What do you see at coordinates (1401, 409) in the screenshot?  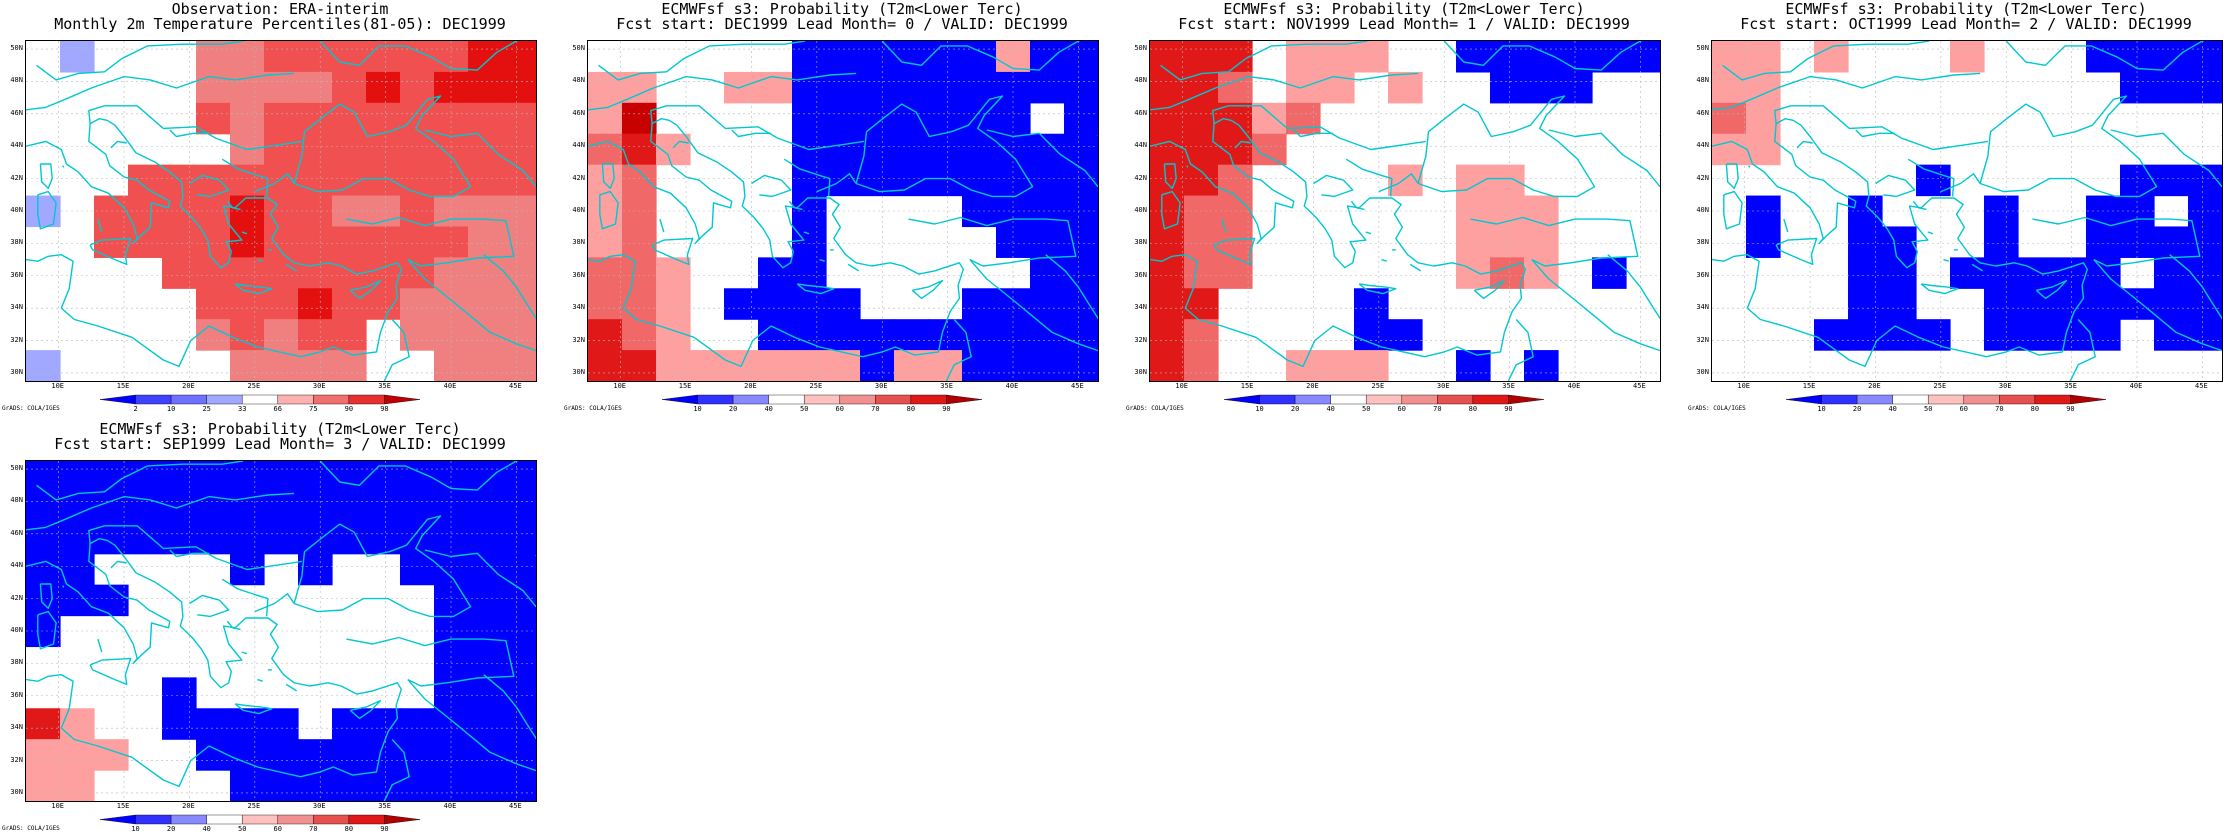 I see `colorbar-label: 60` at bounding box center [1401, 409].